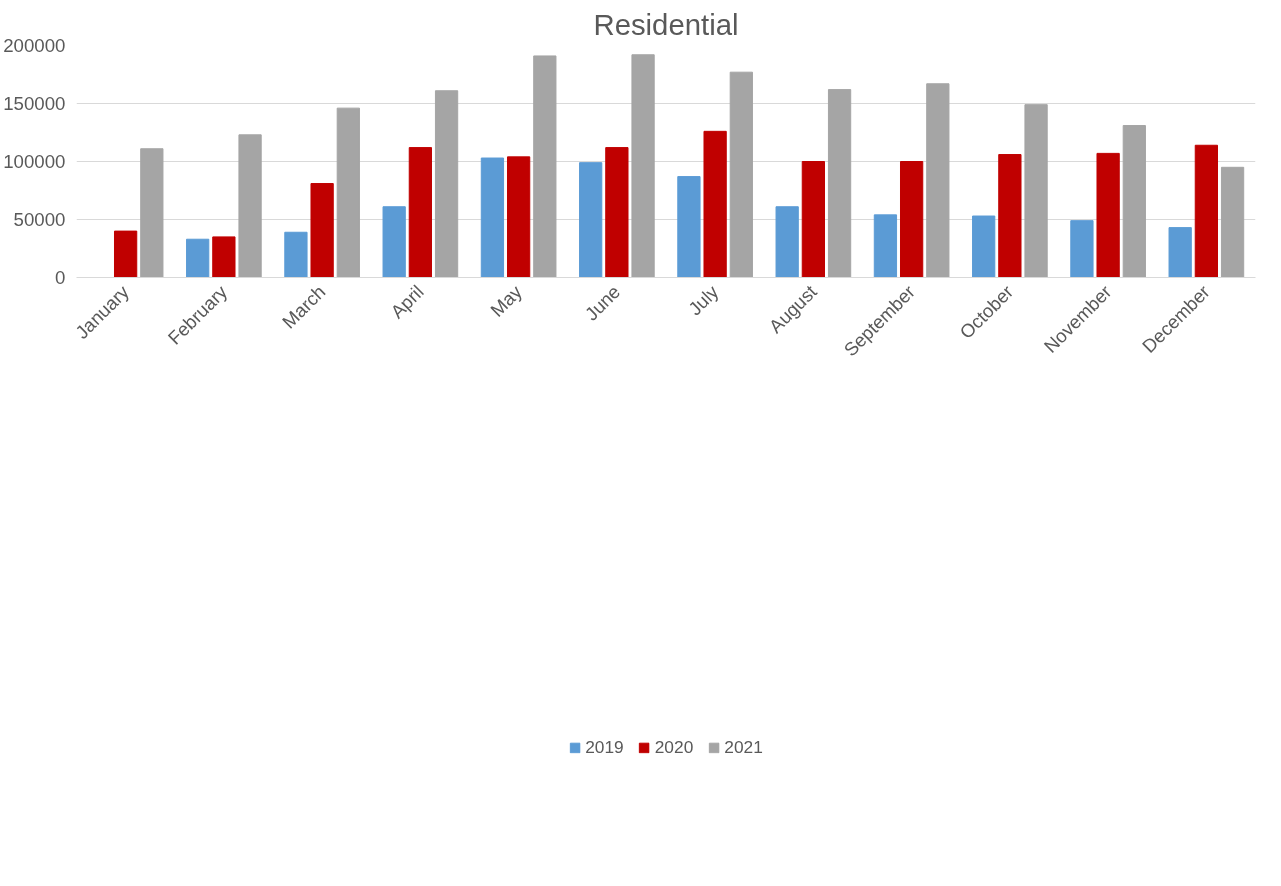 This screenshot has width=1281, height=886. What do you see at coordinates (34, 45) in the screenshot?
I see `y-tick-label: 200000` at bounding box center [34, 45].